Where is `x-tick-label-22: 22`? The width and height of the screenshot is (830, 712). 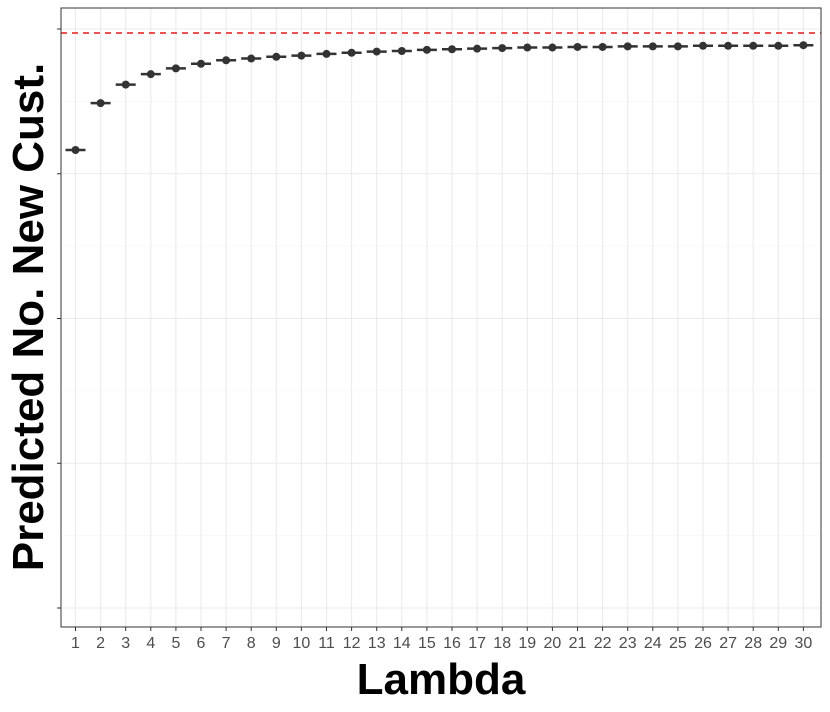
x-tick-label-22: 22 is located at coordinates (603, 643).